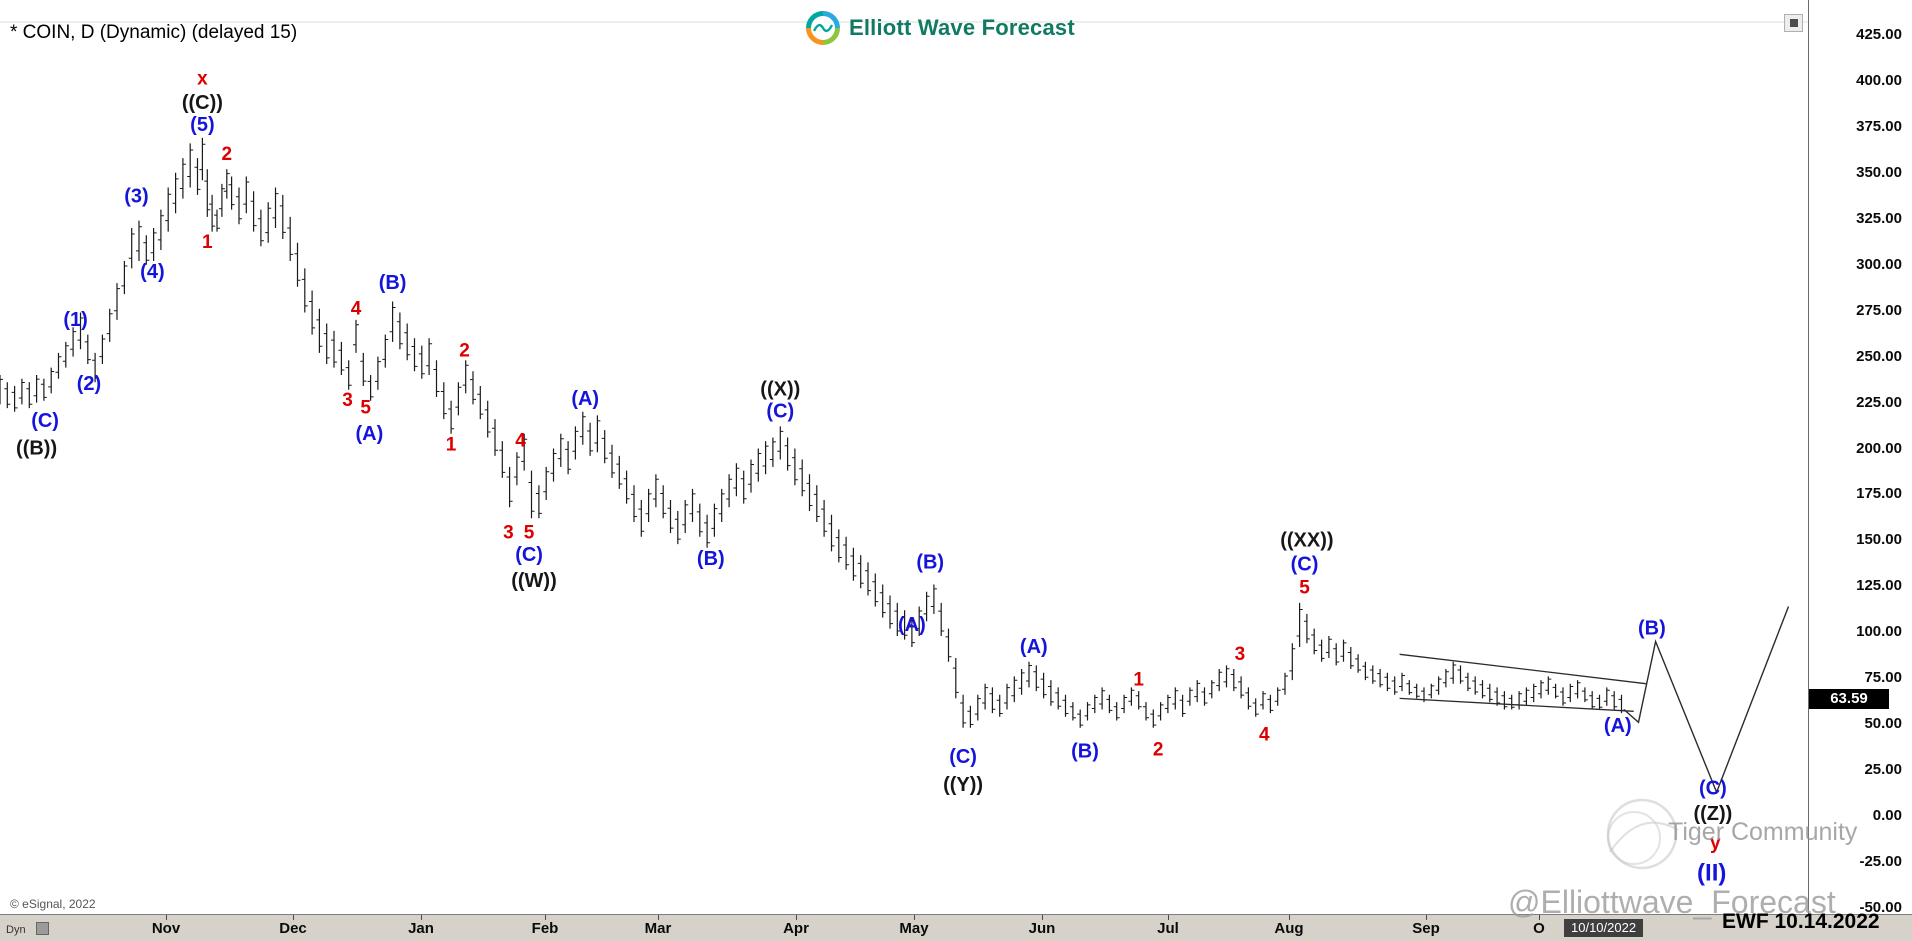 This screenshot has width=1912, height=941. What do you see at coordinates (154, 32) in the screenshot?
I see `symbol-title: * COIN, D (Dynamic) (delayed 15)` at bounding box center [154, 32].